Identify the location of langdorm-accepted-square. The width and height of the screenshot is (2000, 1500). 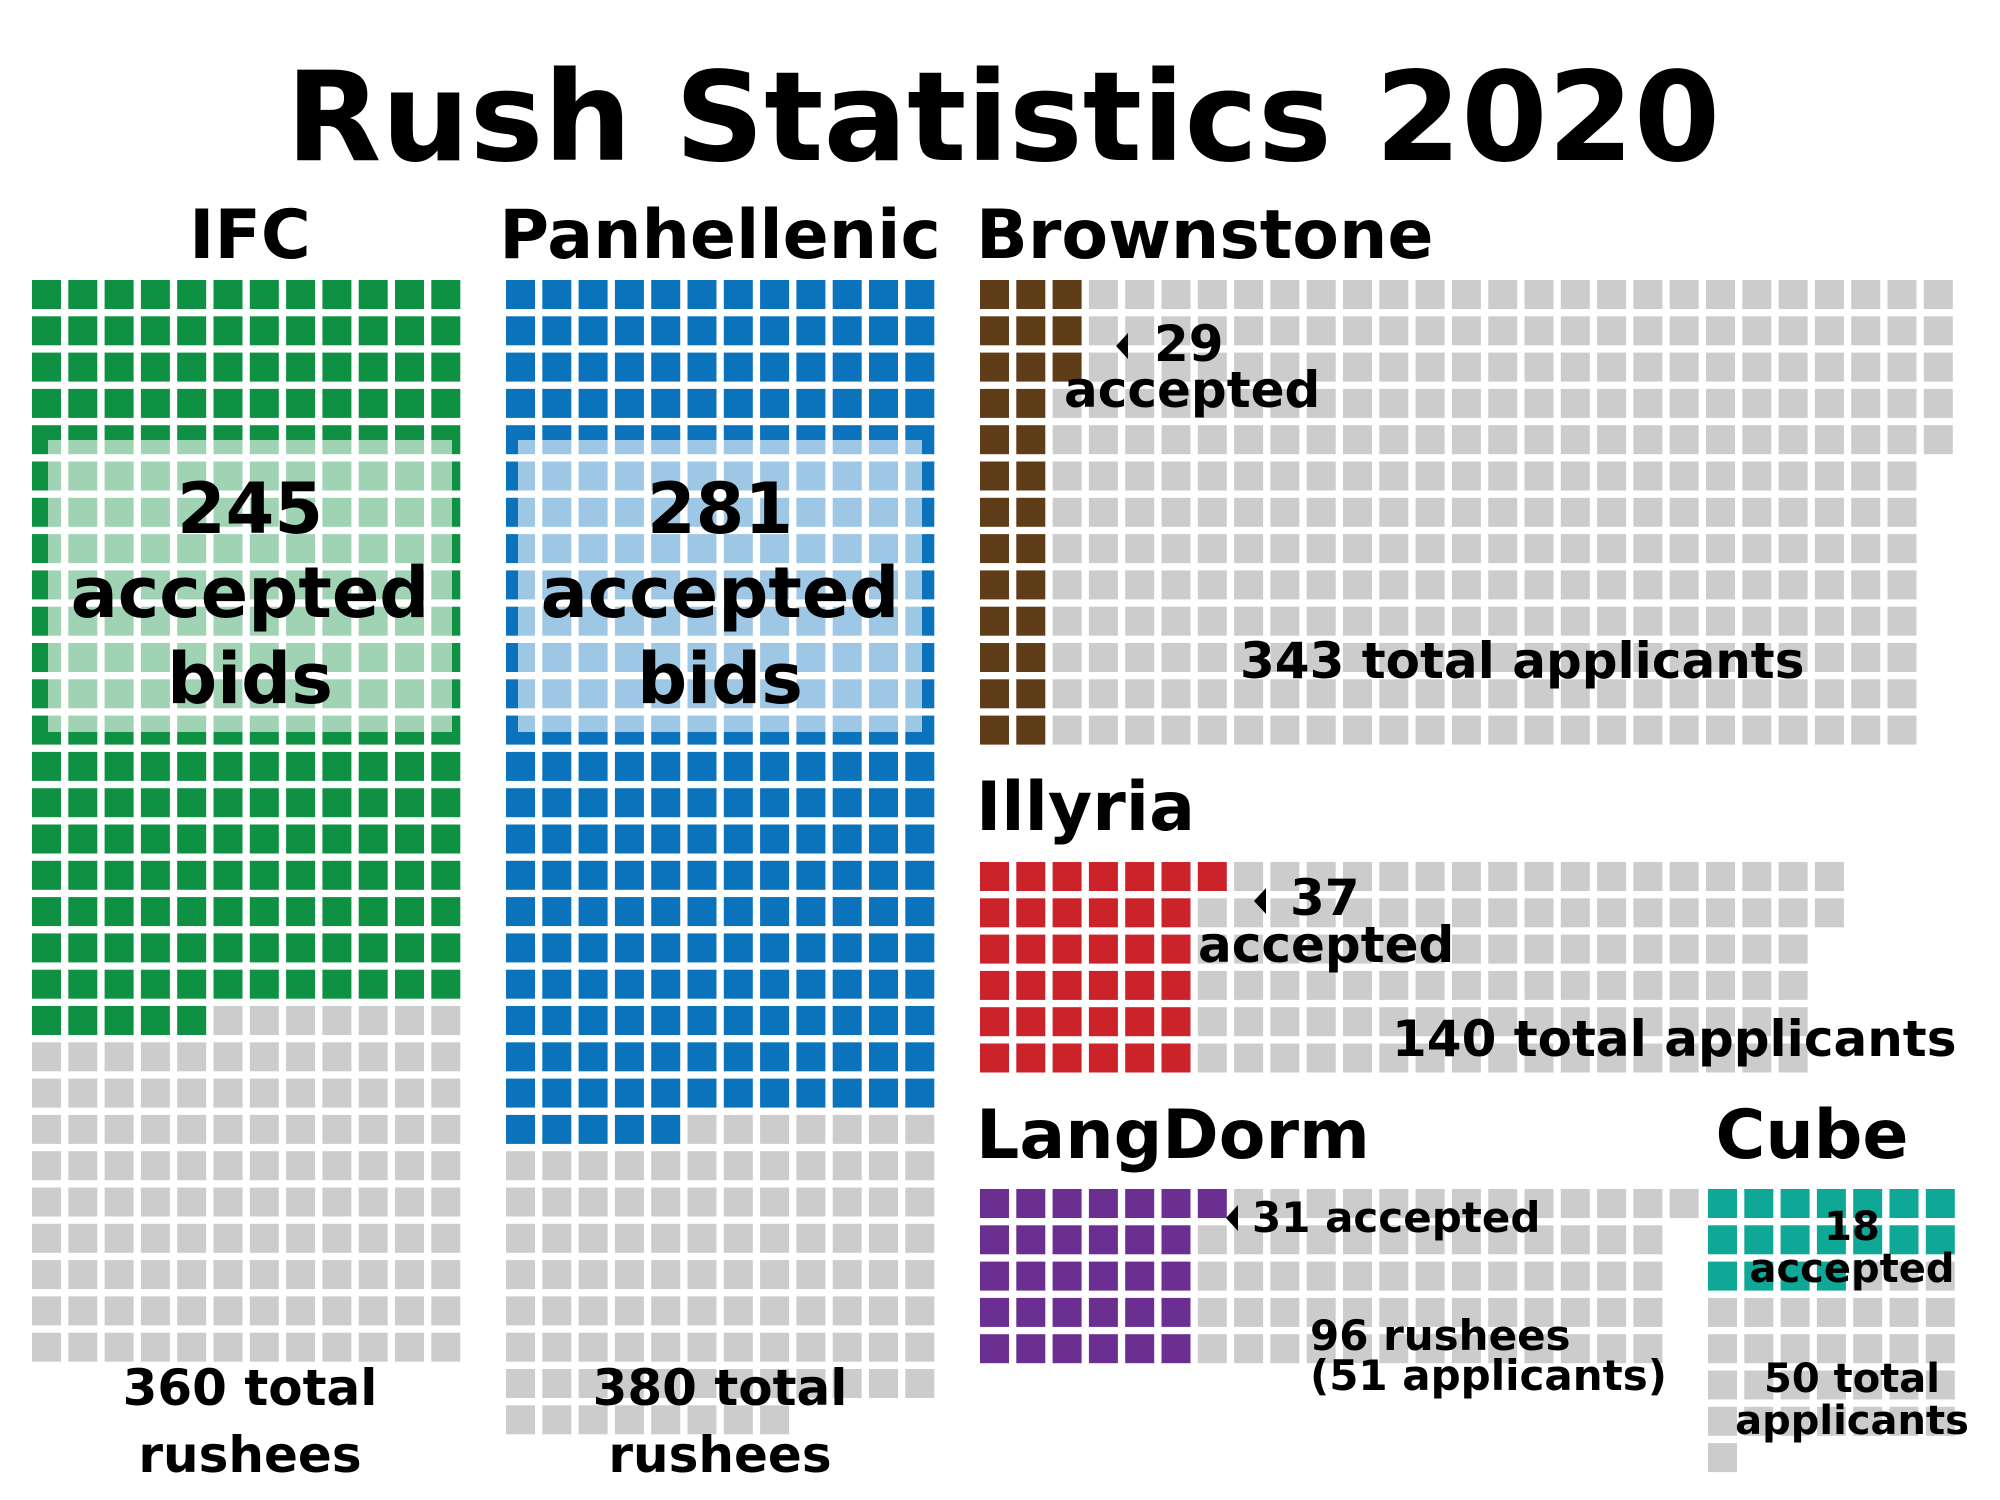
(1031, 1203).